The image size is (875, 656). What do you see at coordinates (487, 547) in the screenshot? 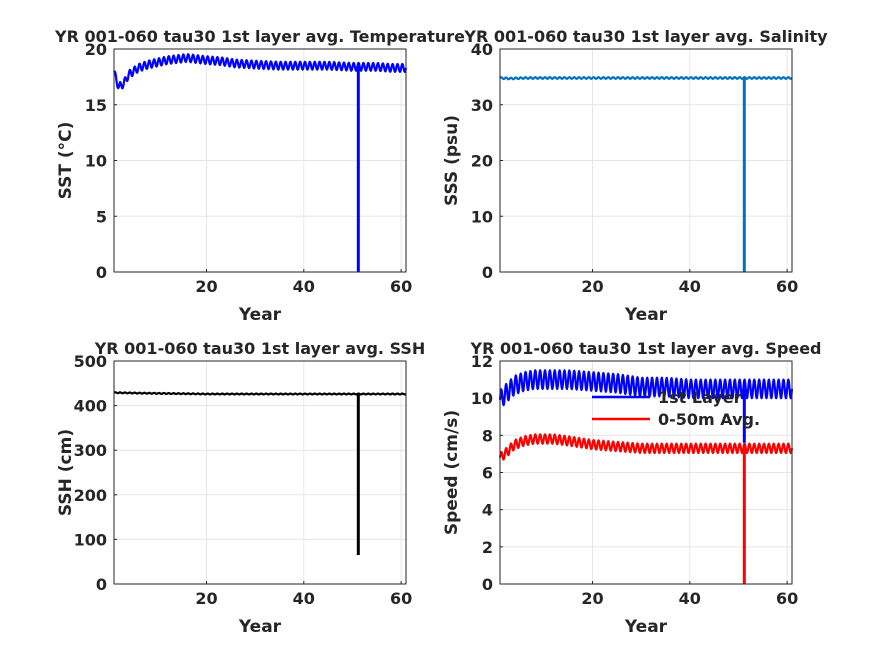
I see `y-tick-label: 2` at bounding box center [487, 547].